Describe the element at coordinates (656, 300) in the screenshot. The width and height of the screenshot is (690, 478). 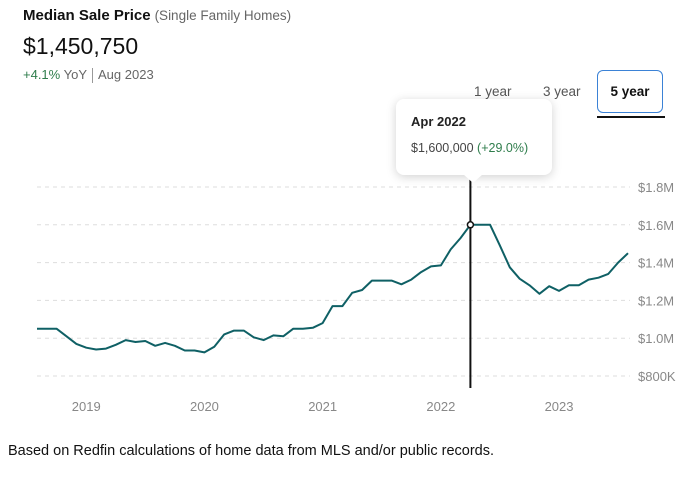
I see `y-tick-label: $1.2M` at that location.